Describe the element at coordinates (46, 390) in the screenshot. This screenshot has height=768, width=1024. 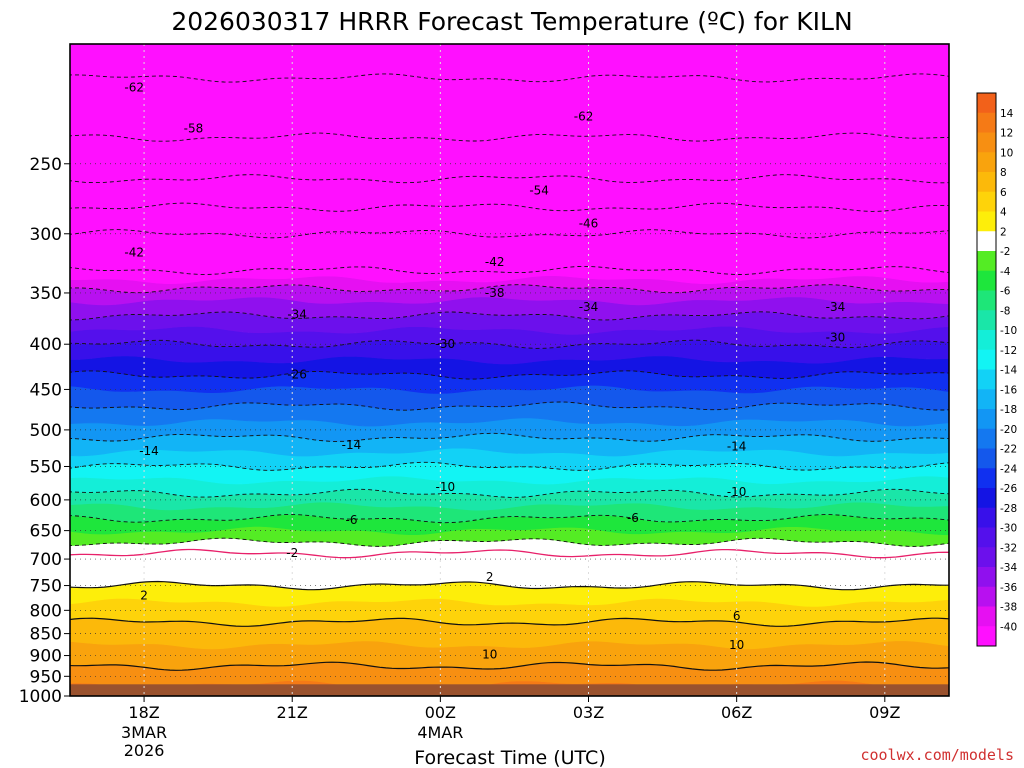
I see `y-tick-label-450: 450` at that location.